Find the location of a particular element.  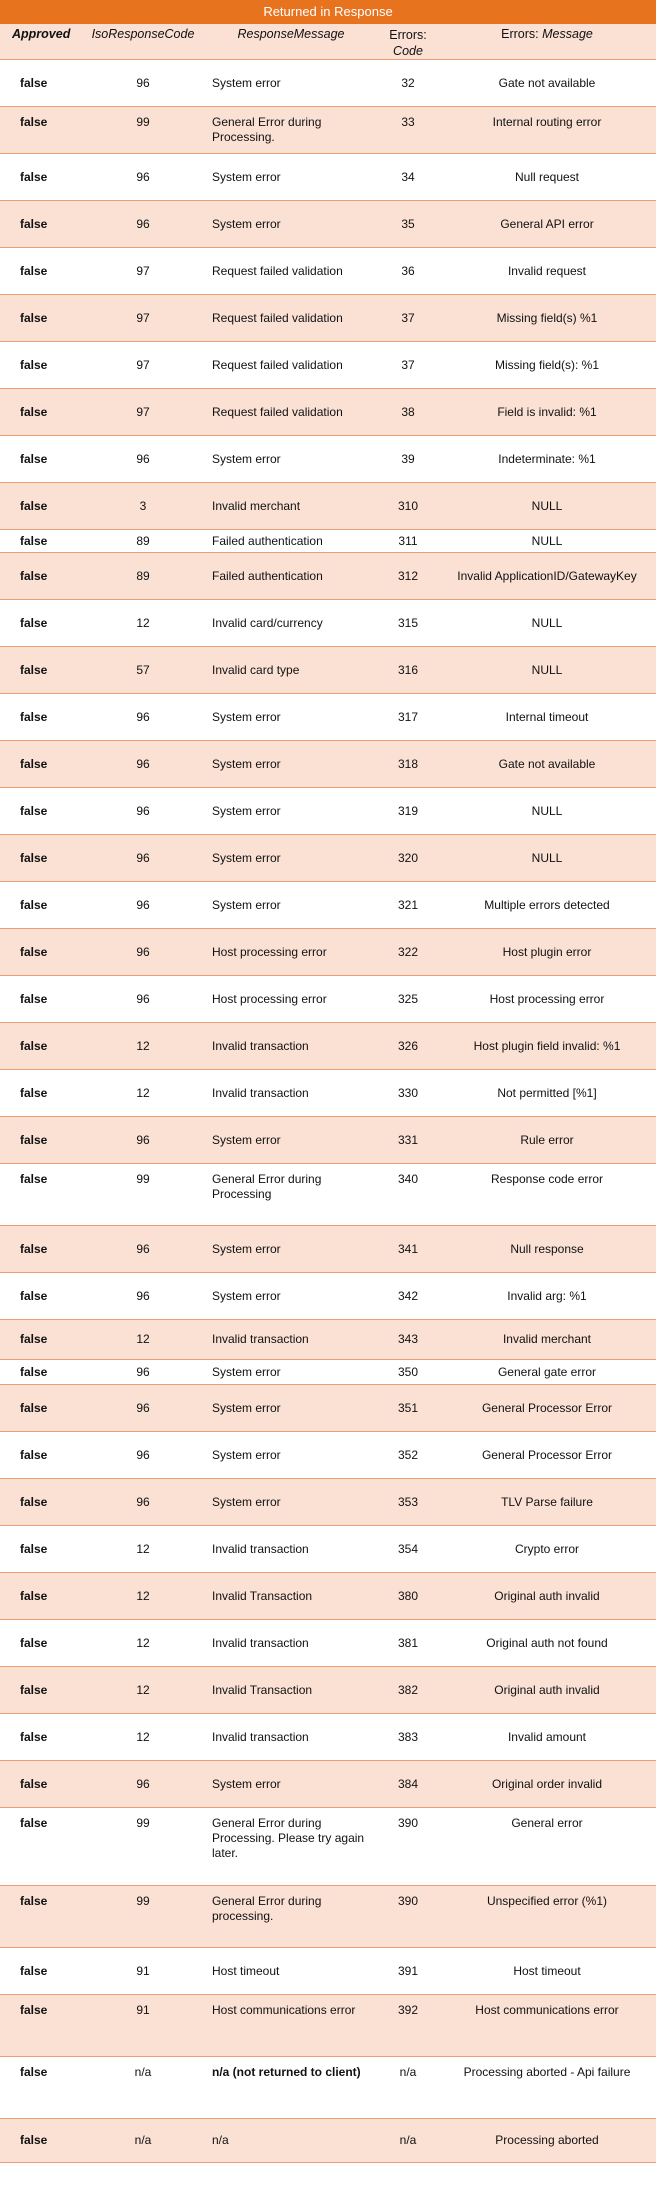

cell-error-message: Gate not available is located at coordinates (547, 83).